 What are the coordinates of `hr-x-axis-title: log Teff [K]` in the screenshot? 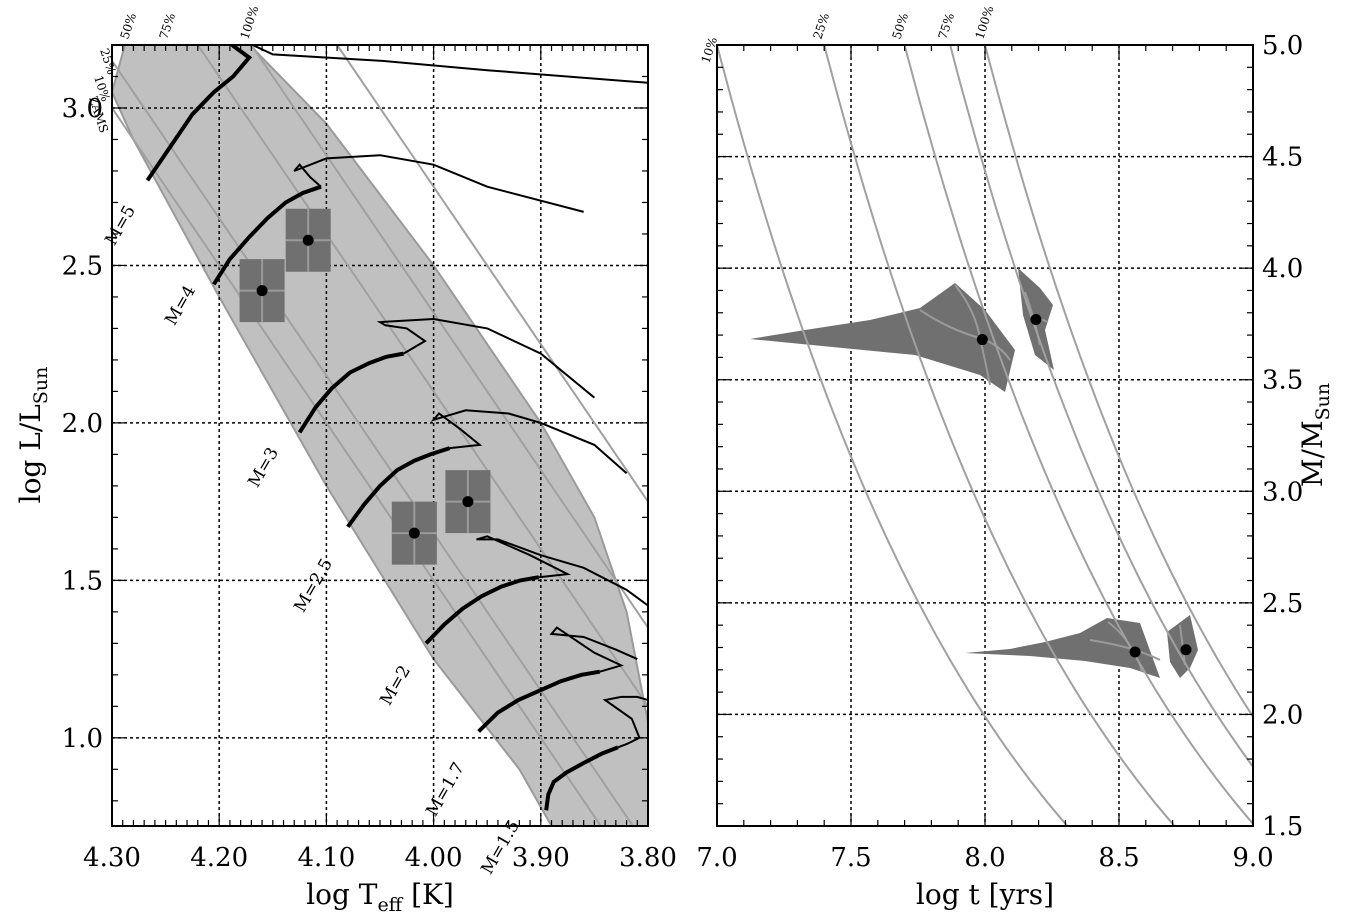 It's located at (380, 896).